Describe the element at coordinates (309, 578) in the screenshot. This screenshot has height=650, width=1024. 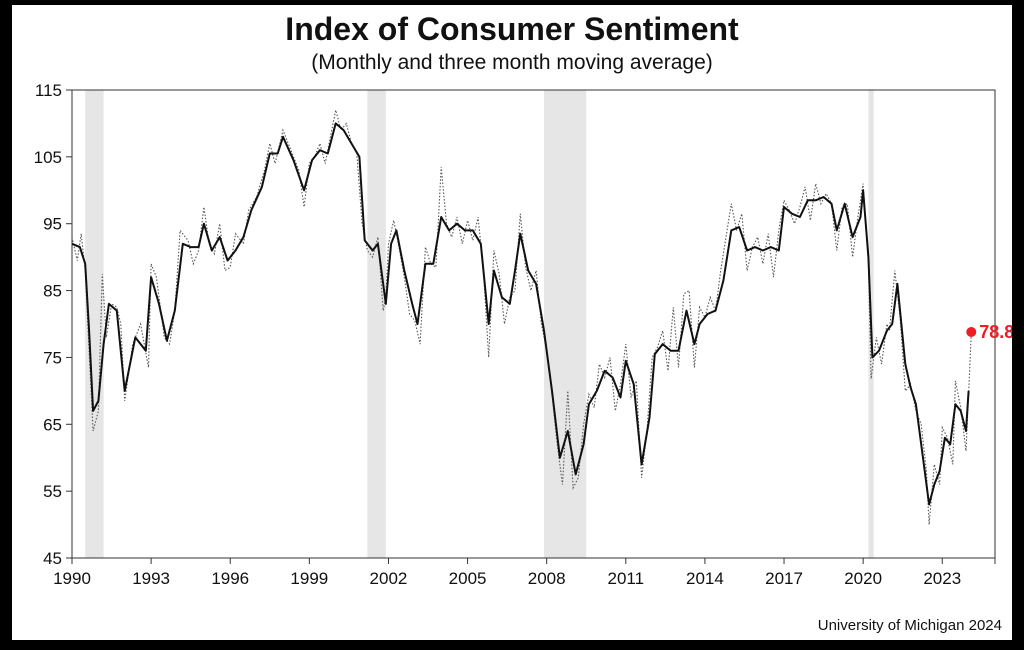
I see `x-tick-label: 1999` at that location.